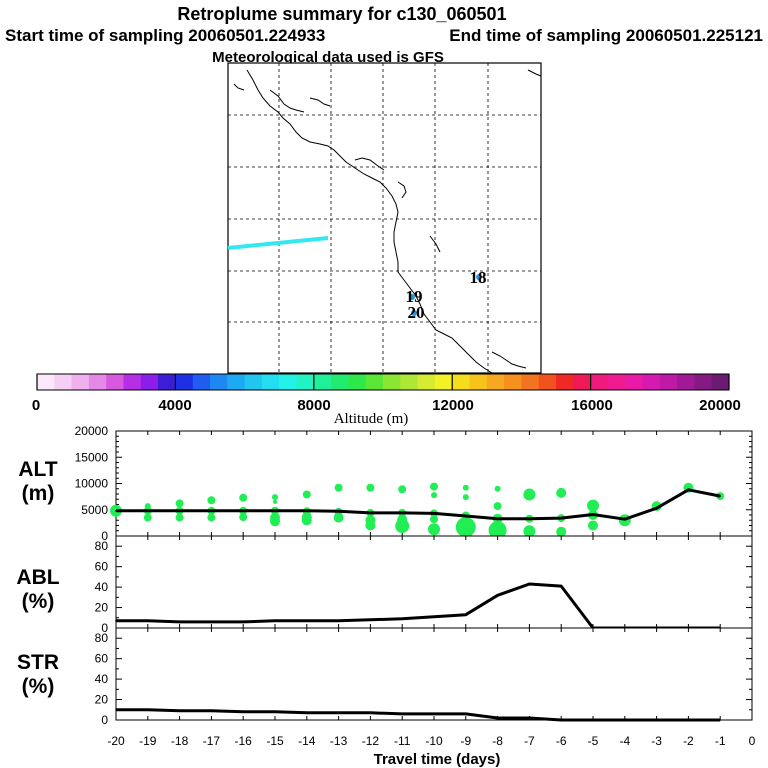  I want to click on alt-panel-unit: (m), so click(38, 493).